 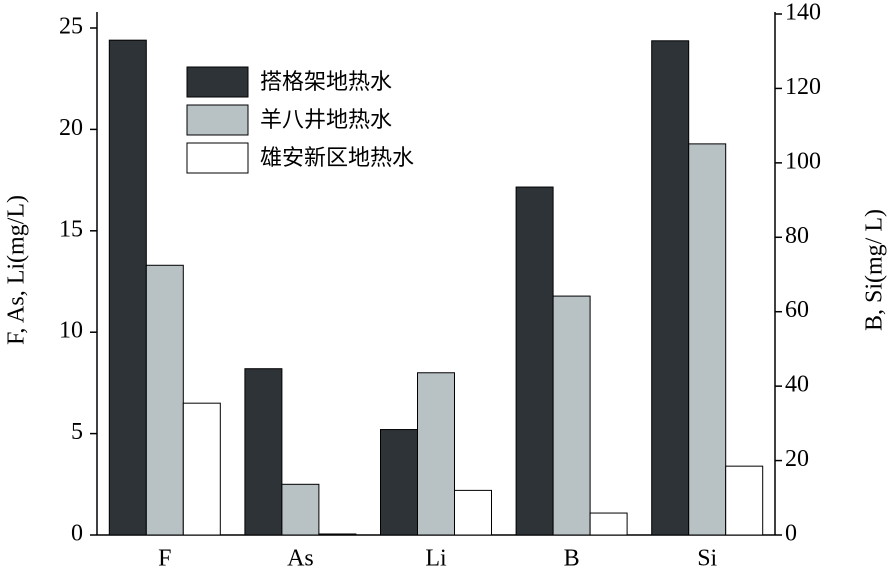 I want to click on y2-tick-label: 0, so click(x=791, y=534).